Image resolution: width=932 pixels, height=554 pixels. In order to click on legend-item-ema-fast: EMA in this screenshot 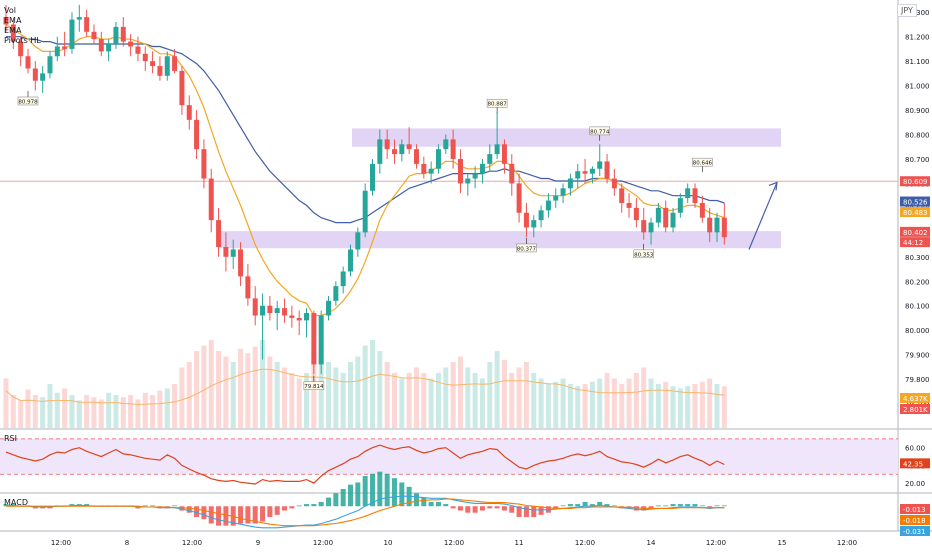, I will do `click(13, 20)`.